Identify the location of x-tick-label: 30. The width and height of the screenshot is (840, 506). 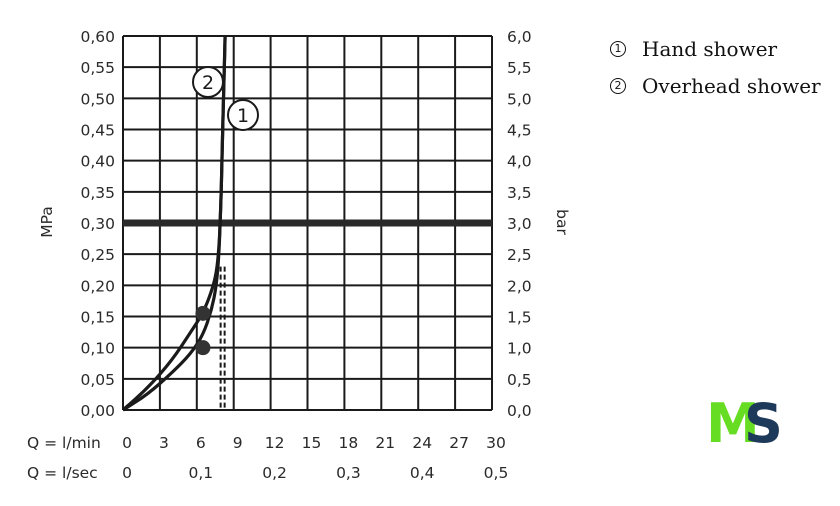
(496, 443).